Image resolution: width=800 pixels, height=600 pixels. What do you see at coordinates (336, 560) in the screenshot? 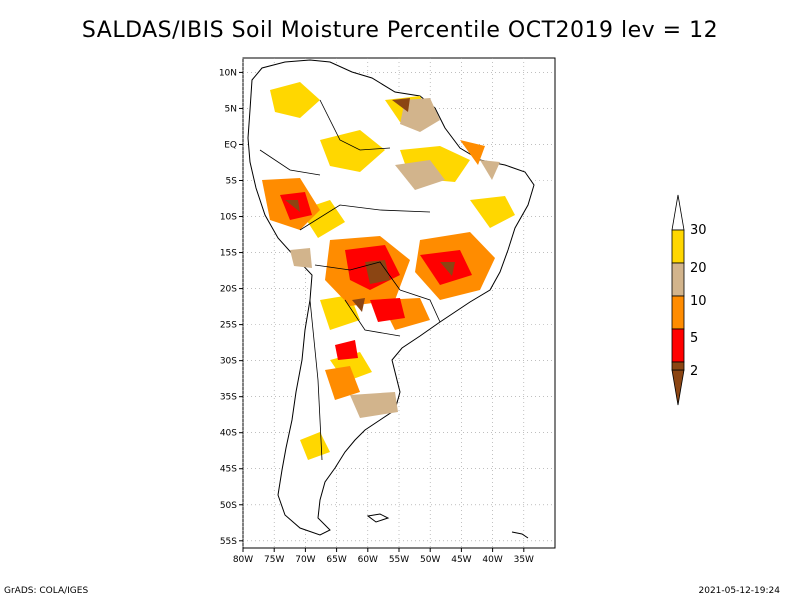
I see `lon-tick-label: 65W` at bounding box center [336, 560].